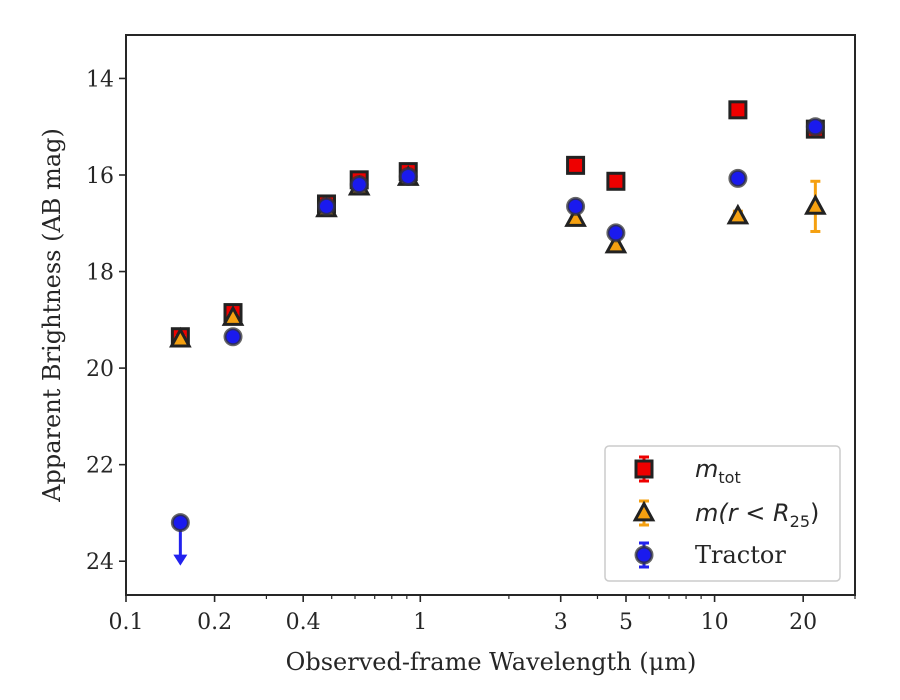  Describe the element at coordinates (757, 515) in the screenshot. I see `legend-label: m(r < R25)` at that location.